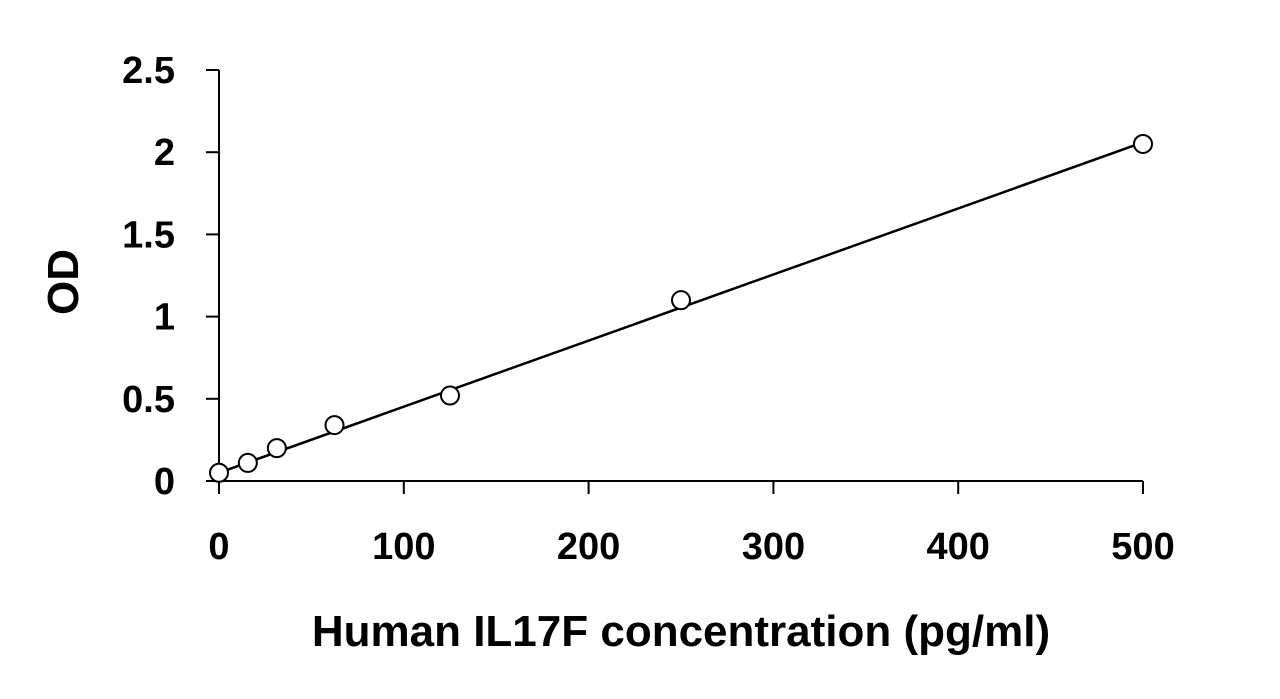 This screenshot has height=699, width=1280. I want to click on y-tick-label: 2, so click(164, 153).